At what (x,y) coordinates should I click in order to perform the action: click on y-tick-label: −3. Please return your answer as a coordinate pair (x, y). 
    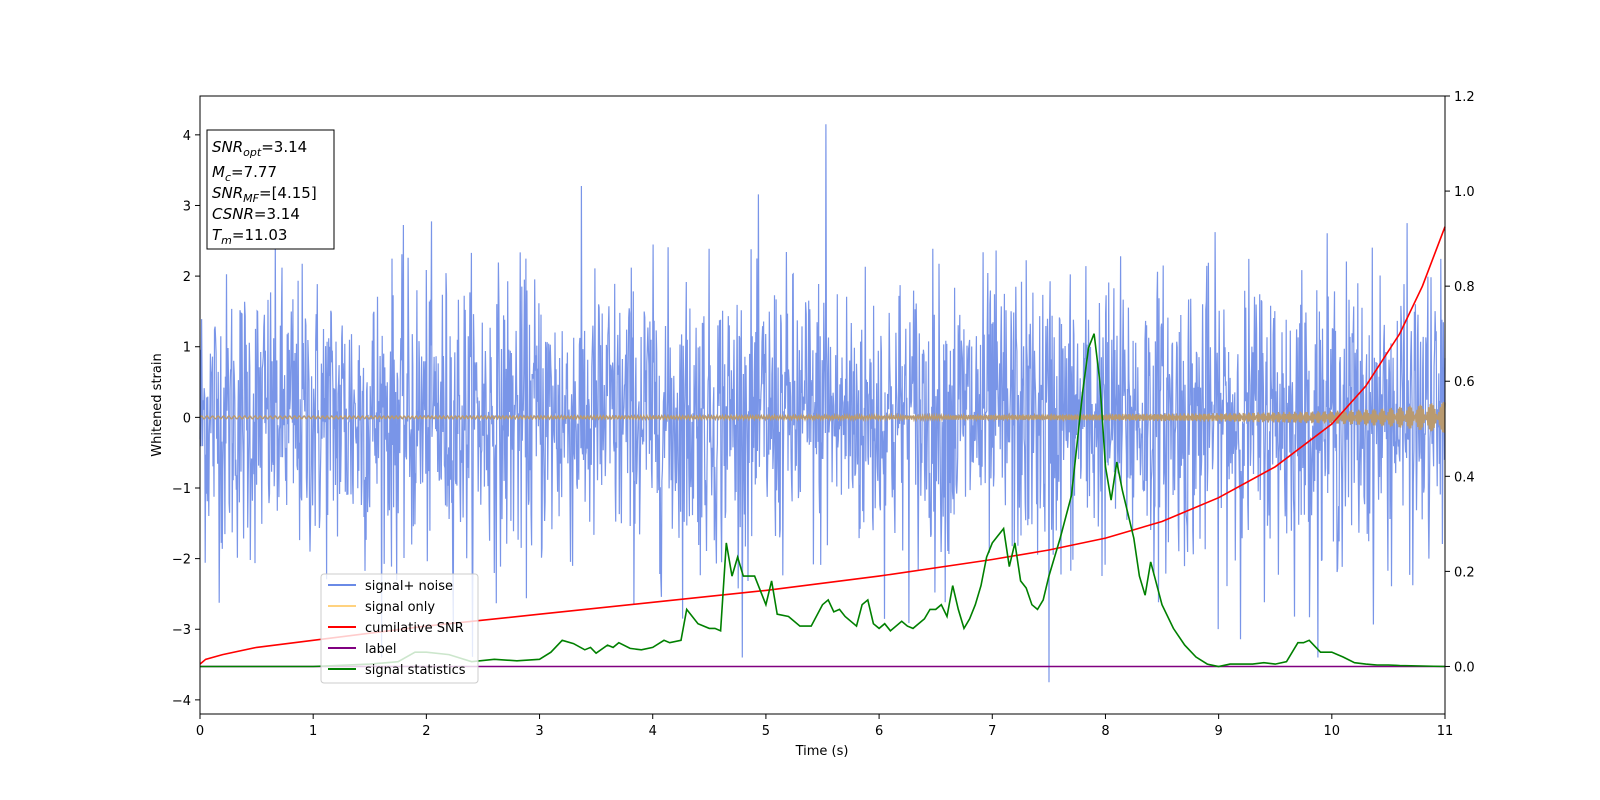
    Looking at the image, I should click on (181, 630).